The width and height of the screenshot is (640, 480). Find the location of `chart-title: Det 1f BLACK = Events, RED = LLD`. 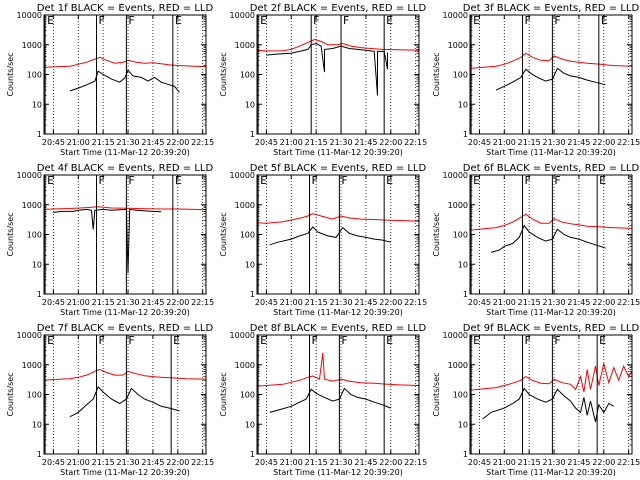

chart-title: Det 1f BLACK = Events, RED = LLD is located at coordinates (125, 8).